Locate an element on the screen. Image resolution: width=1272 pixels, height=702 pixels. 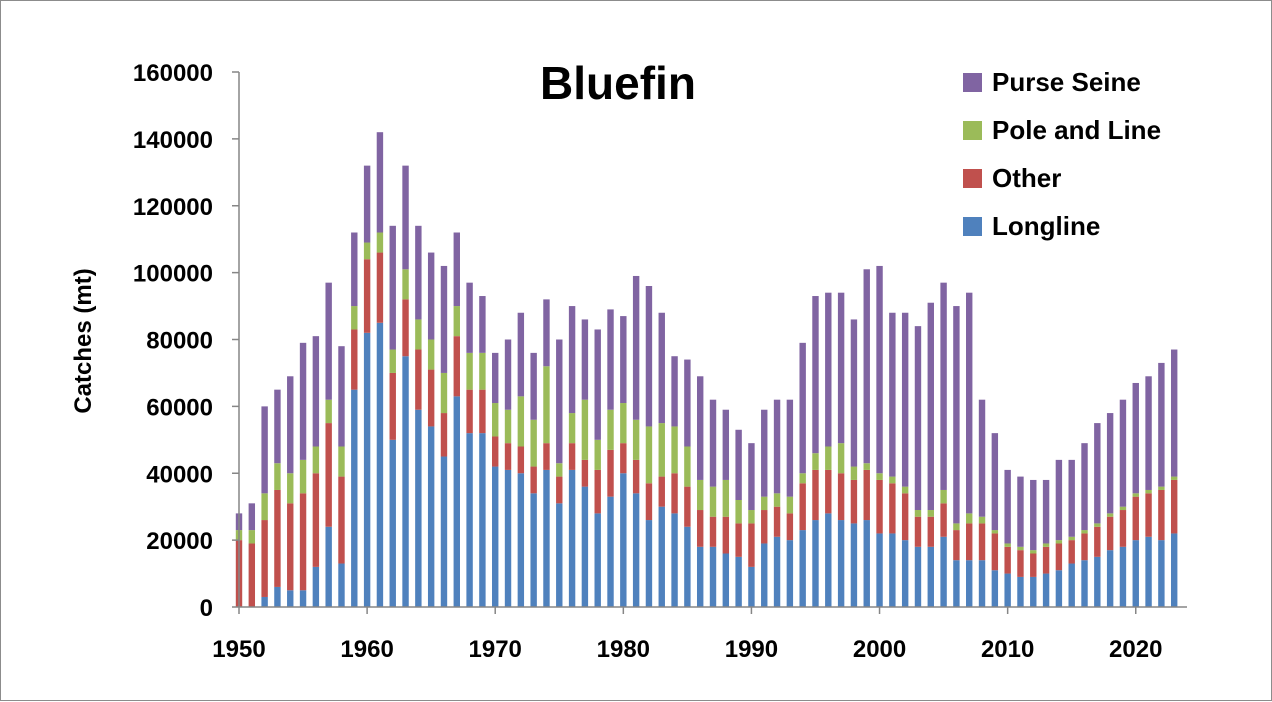
bar-other-1957 is located at coordinates (328, 475).